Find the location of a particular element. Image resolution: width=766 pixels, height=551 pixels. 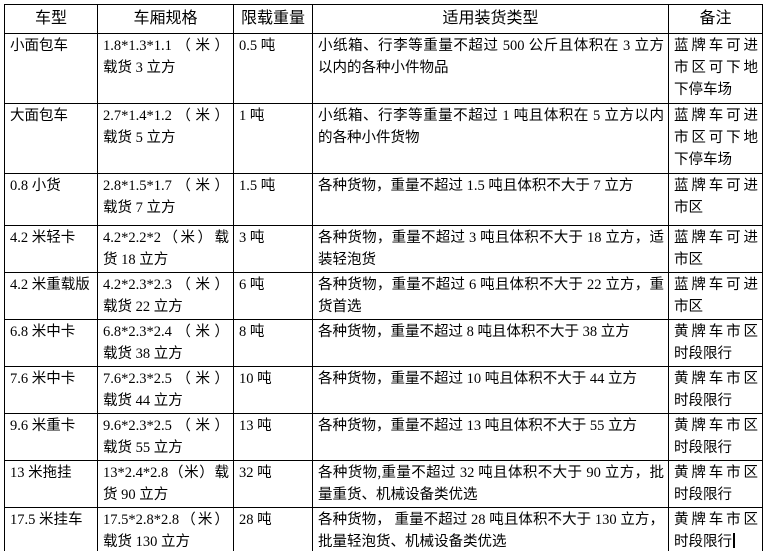

cell-vehicle: 0.8 小货 is located at coordinates (51, 199).